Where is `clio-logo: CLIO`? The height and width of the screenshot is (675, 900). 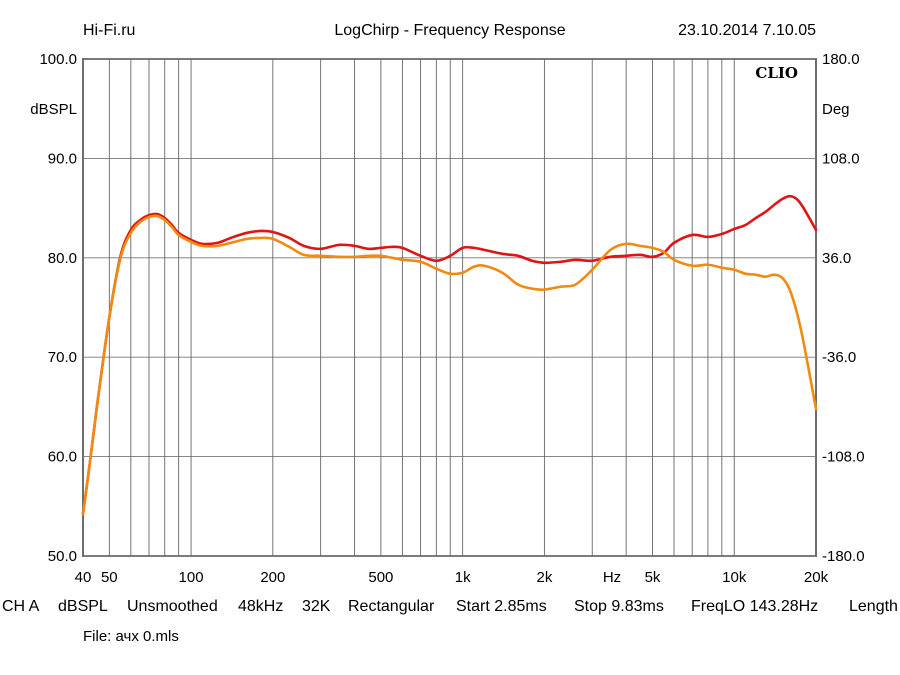
clio-logo: CLIO is located at coordinates (776, 73).